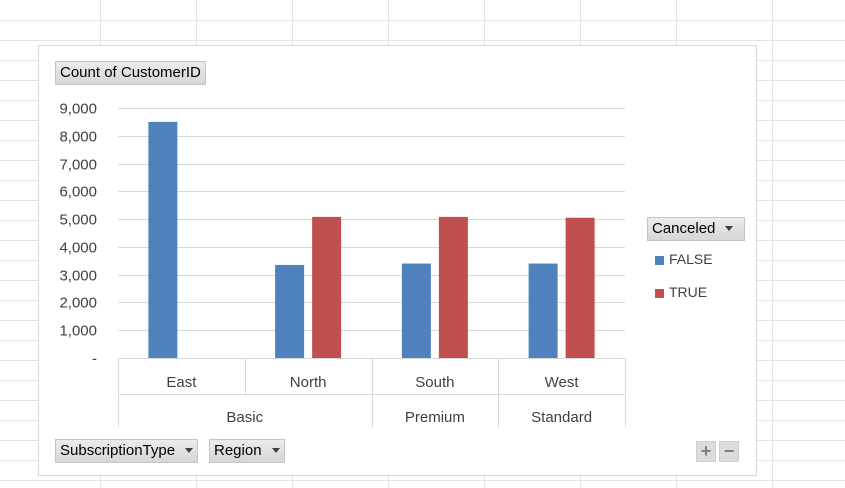  Describe the element at coordinates (118, 450) in the screenshot. I see `axis-field-label-subscriptiontype: SubscriptionType` at that location.